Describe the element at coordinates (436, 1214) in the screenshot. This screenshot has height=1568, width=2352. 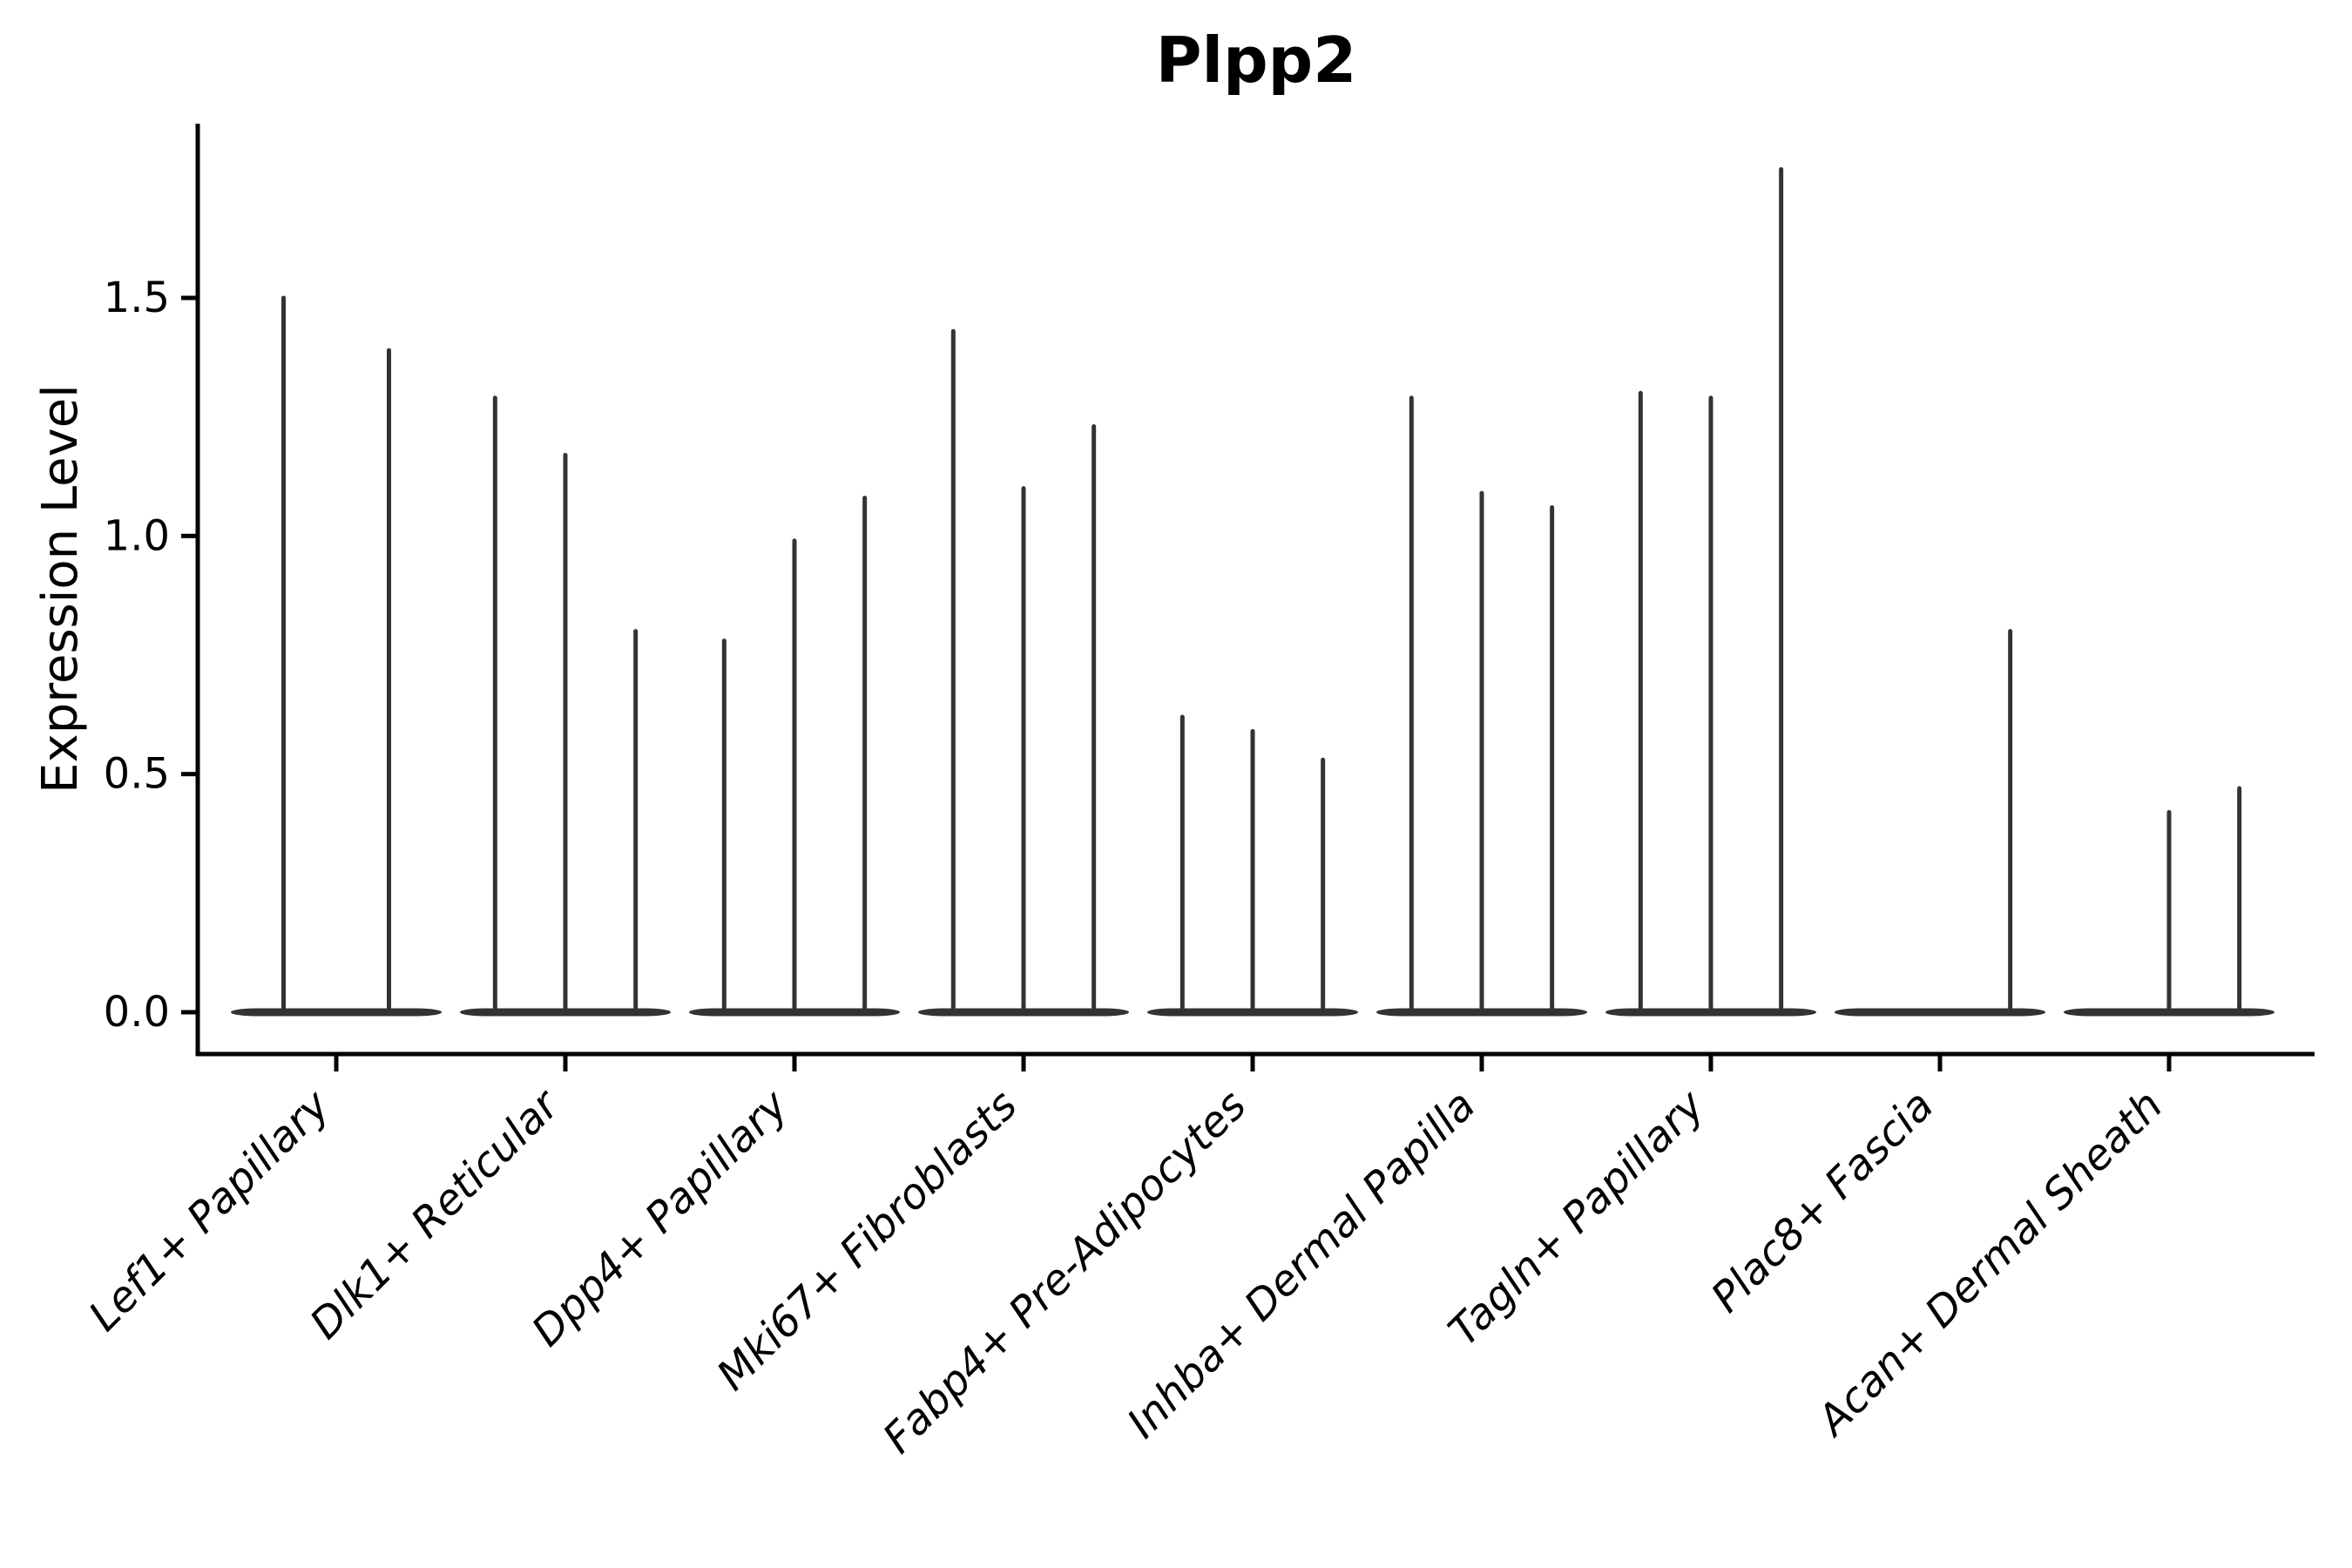
I see `x-category-label: Dlk1+ Reticular` at that location.